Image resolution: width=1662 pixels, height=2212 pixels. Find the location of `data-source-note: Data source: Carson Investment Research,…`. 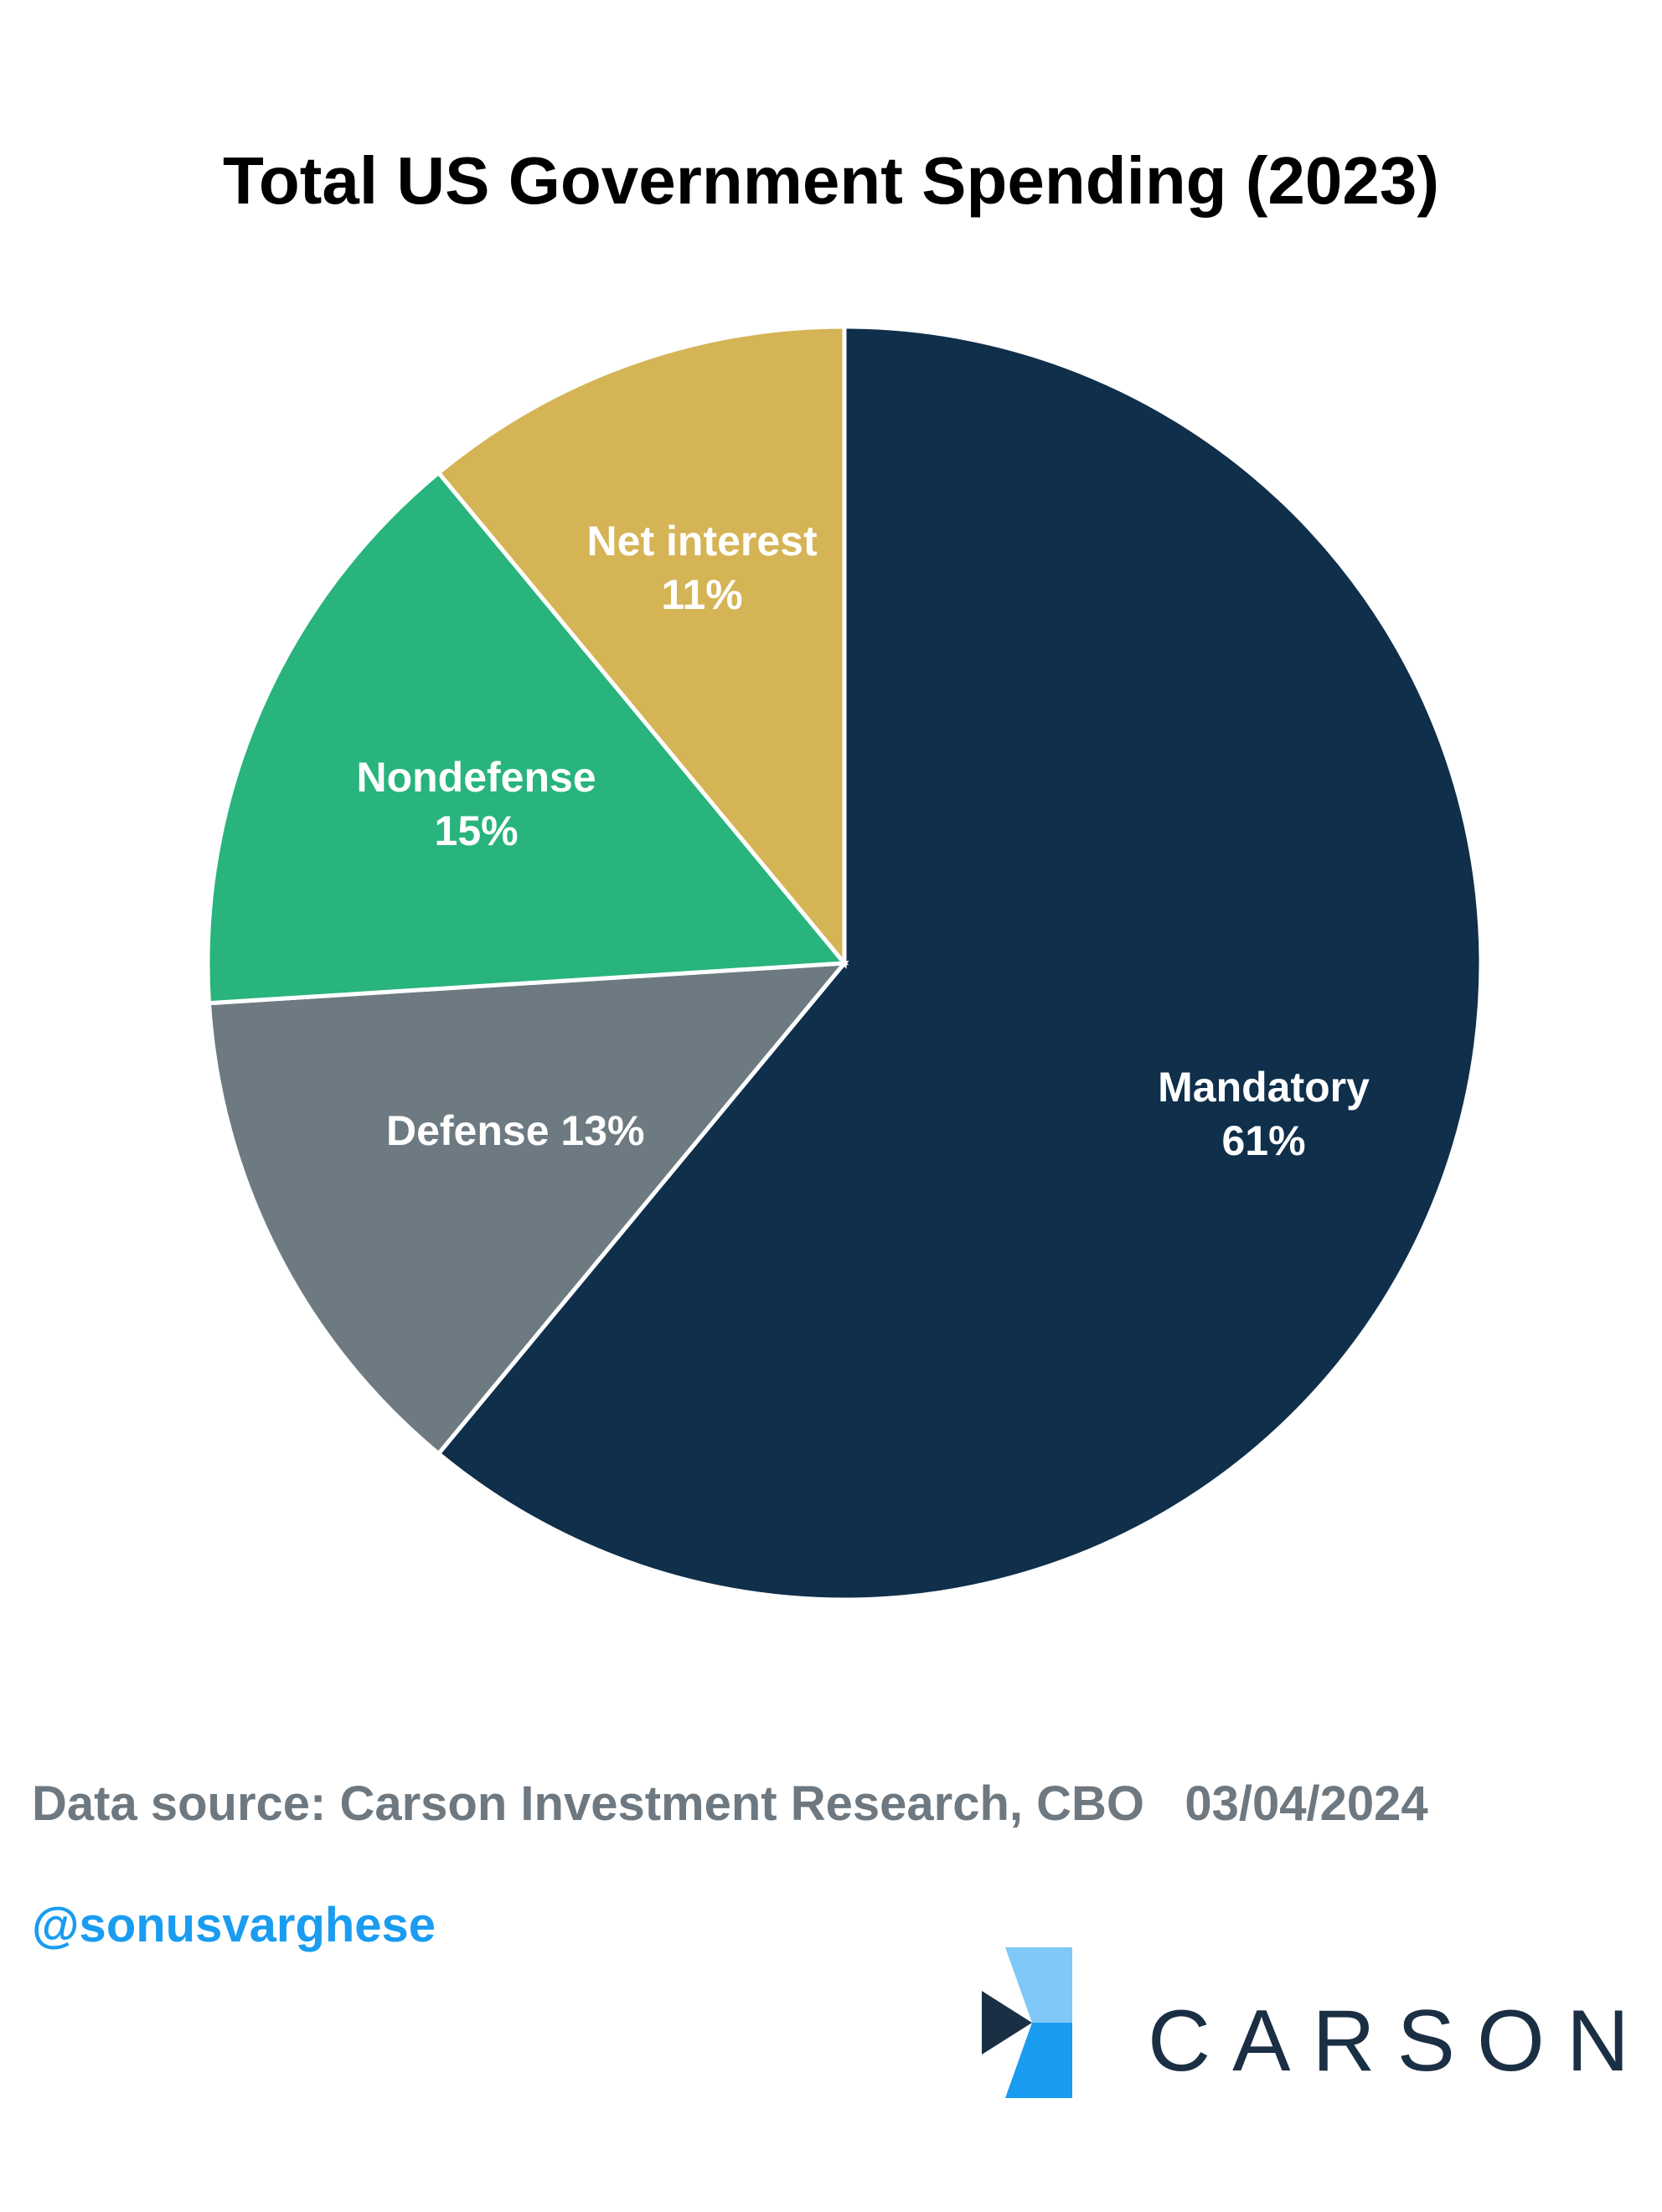

data-source-note: Data source: Carson Investment Research,… is located at coordinates (730, 1804).